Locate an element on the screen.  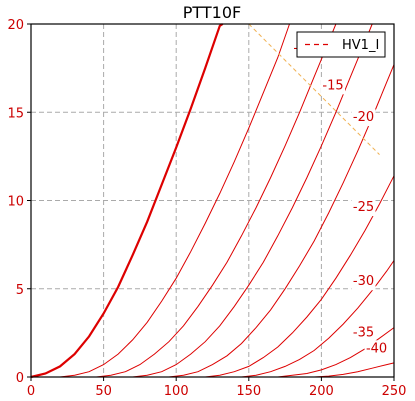
legend: HV1_I is located at coordinates (341, 44).